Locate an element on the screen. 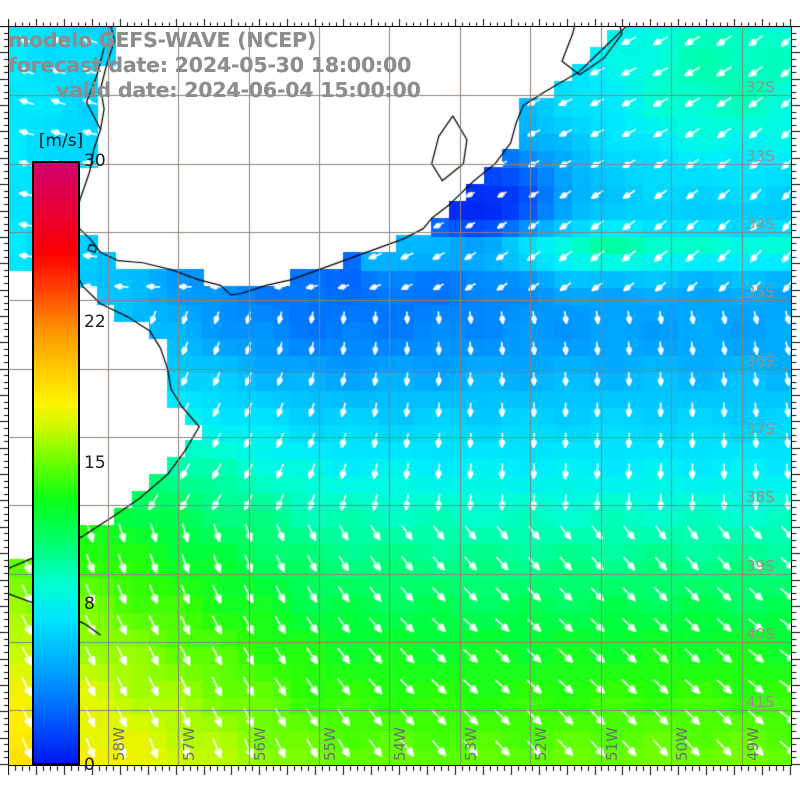 This screenshot has width=800, height=800. lat-label: 33S is located at coordinates (760, 155).